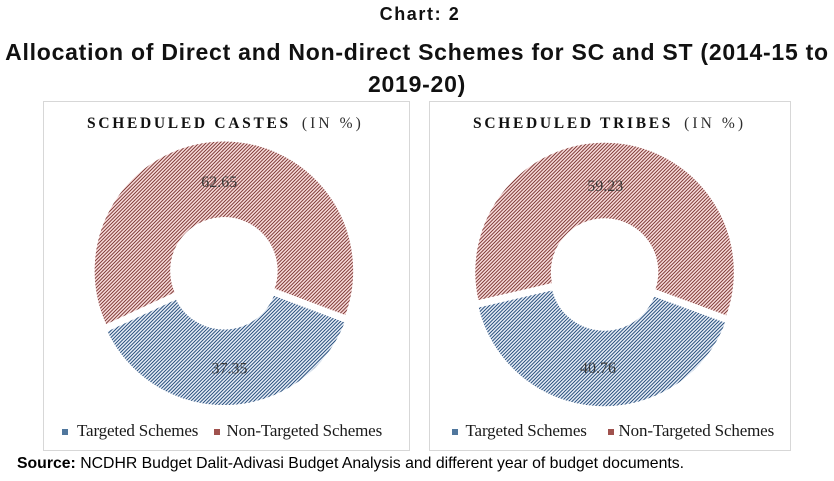 This screenshot has height=481, width=834. What do you see at coordinates (605, 186) in the screenshot?
I see `svg-text: 59.23` at bounding box center [605, 186].